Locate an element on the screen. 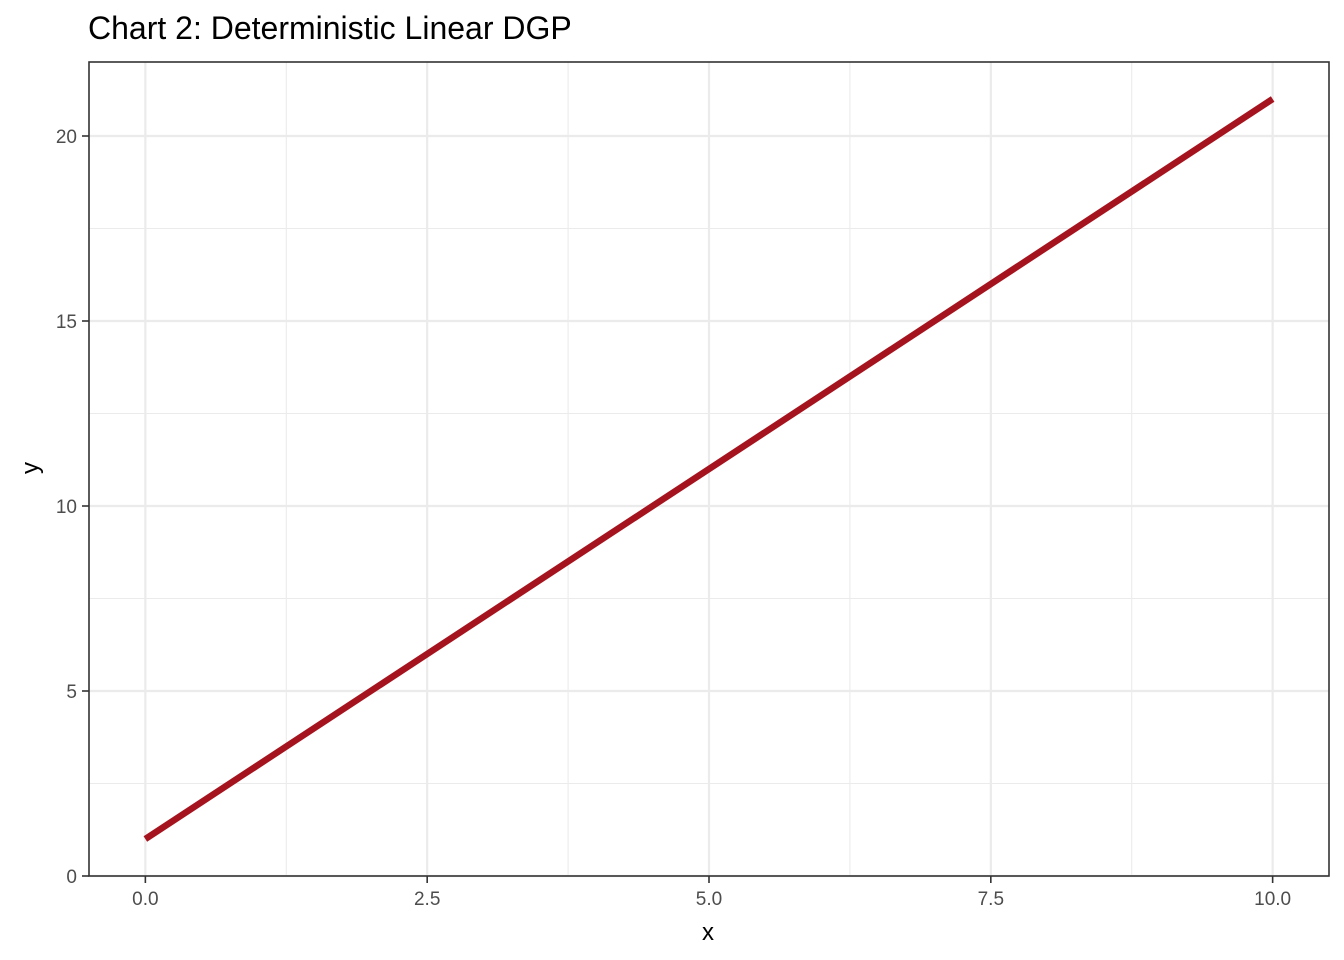 The height and width of the screenshot is (960, 1344). x-axis-title: x is located at coordinates (708, 932).